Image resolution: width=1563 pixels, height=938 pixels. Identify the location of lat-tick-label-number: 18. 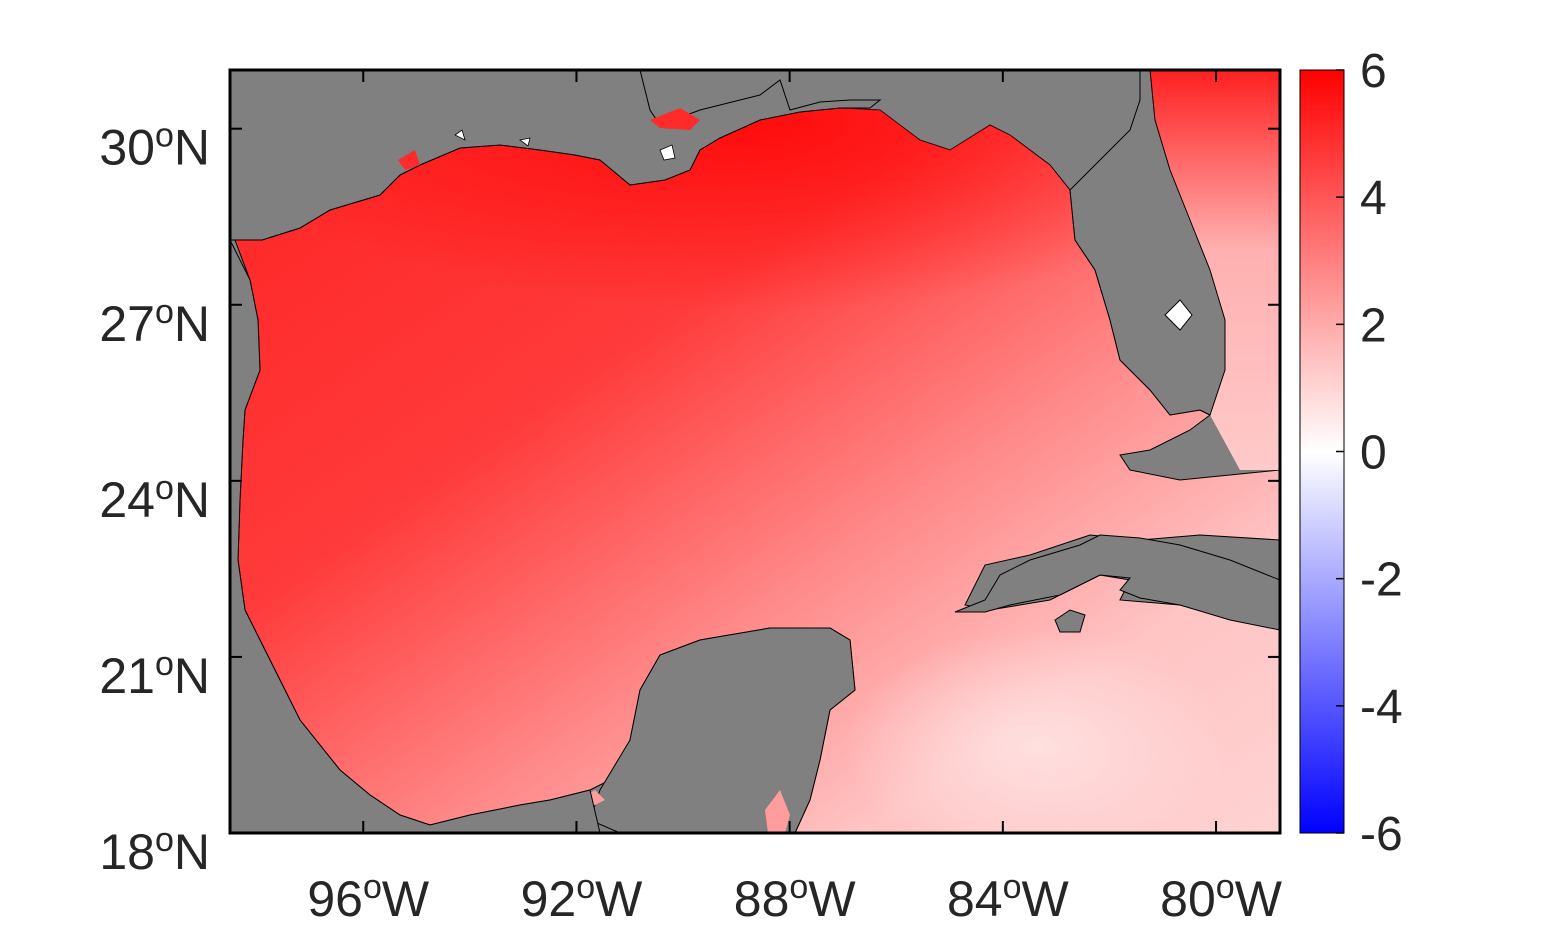
(127, 852).